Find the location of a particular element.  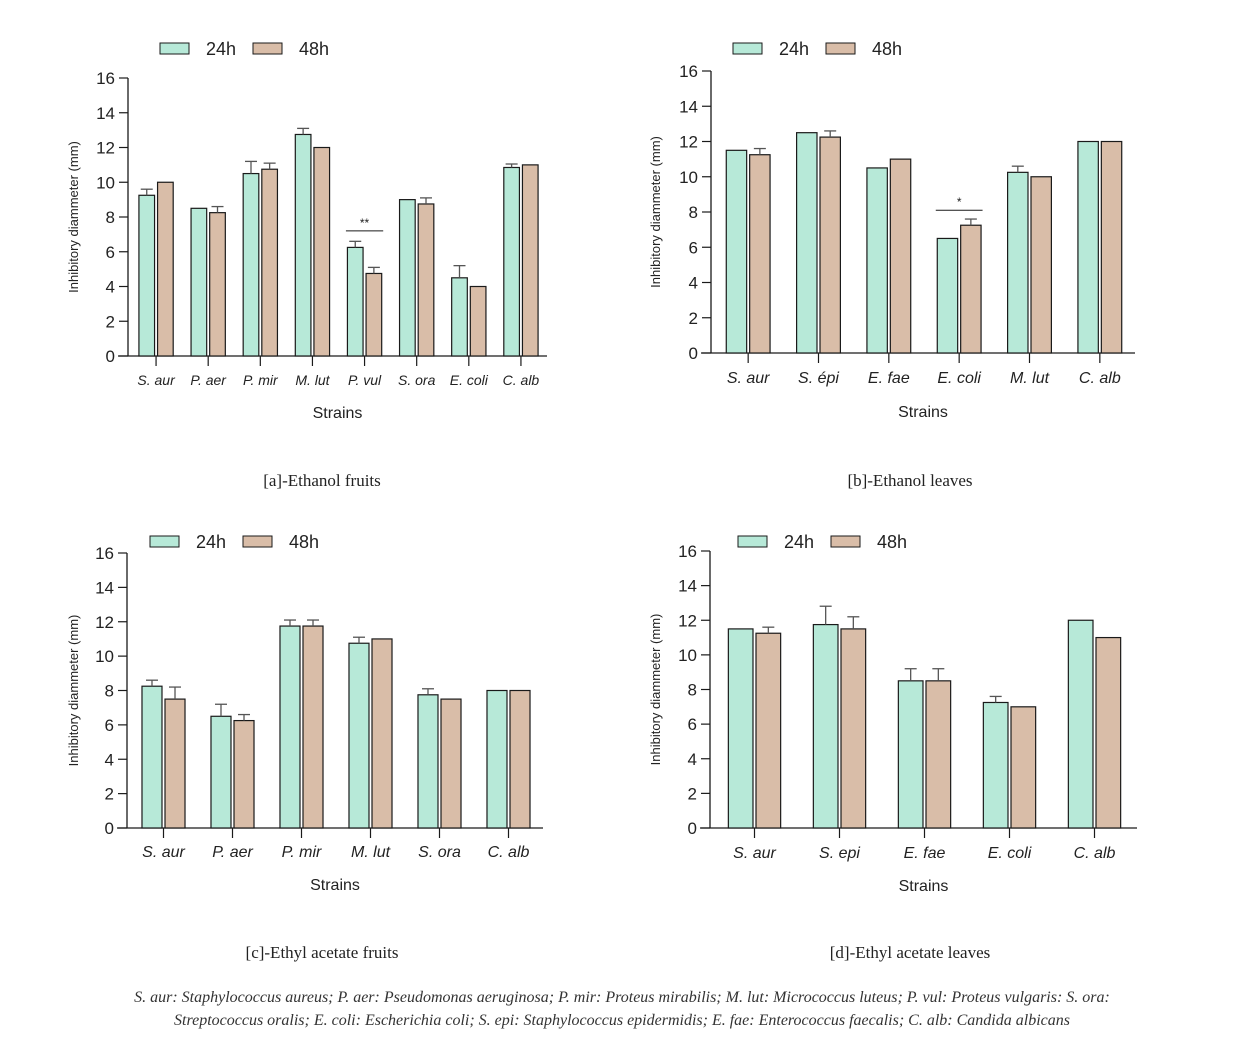

caption-c: [c]-Ethyl acetate fruits is located at coordinates (322, 952).